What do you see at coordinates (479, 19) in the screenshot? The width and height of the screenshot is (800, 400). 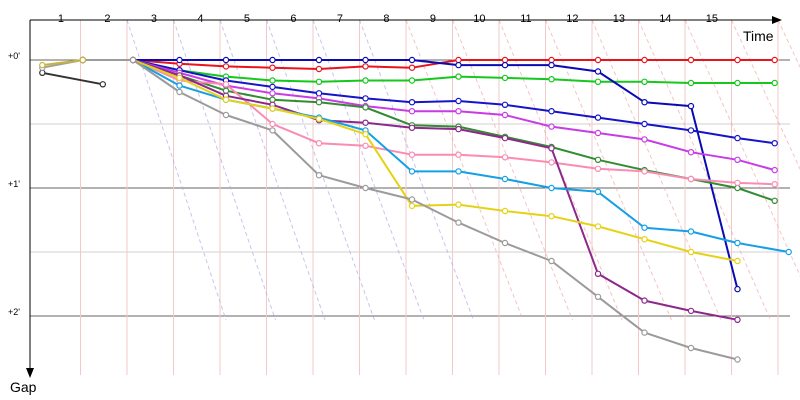 I see `lap-label: 10` at bounding box center [479, 19].